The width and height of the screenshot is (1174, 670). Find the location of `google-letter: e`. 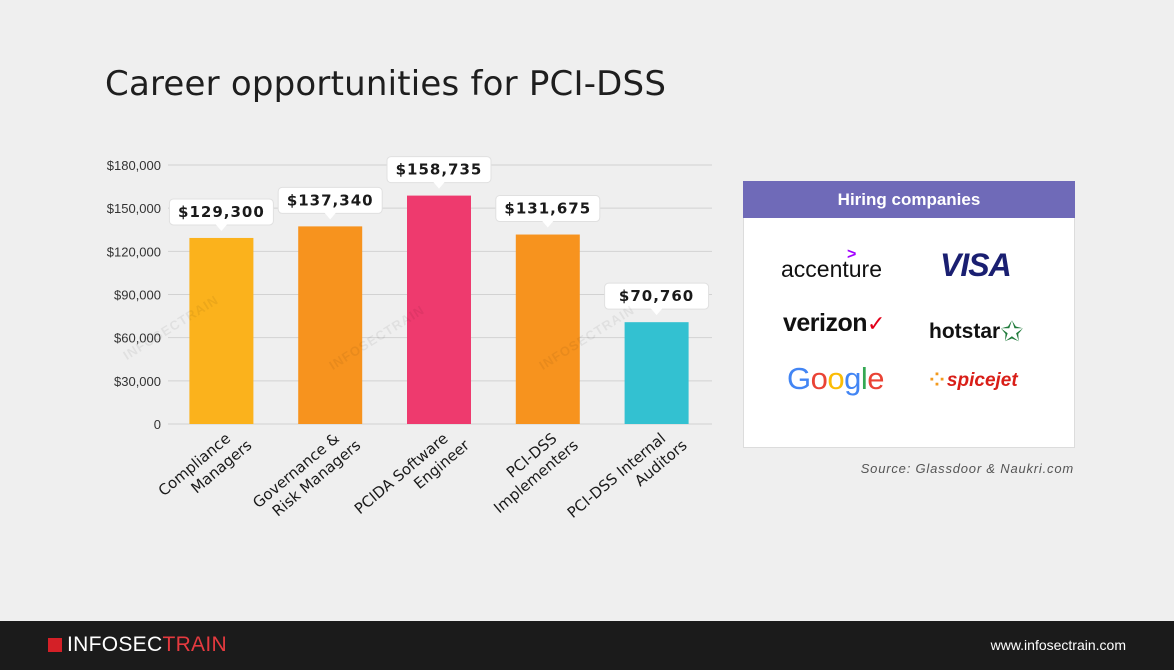

google-letter: e is located at coordinates (876, 378).